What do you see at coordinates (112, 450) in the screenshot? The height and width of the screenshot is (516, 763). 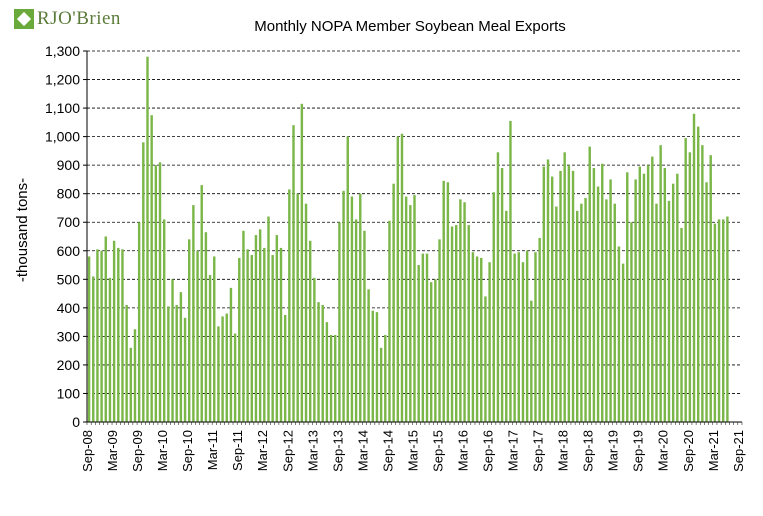 I see `x-tick-label: Mar-09` at bounding box center [112, 450].